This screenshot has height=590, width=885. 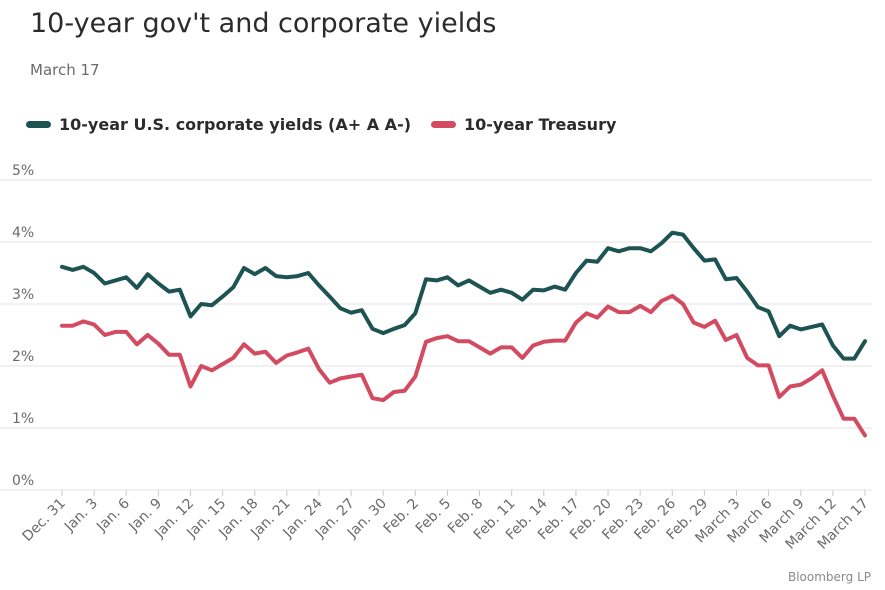 What do you see at coordinates (829, 577) in the screenshot?
I see `source-credit: Bloomberg LP` at bounding box center [829, 577].